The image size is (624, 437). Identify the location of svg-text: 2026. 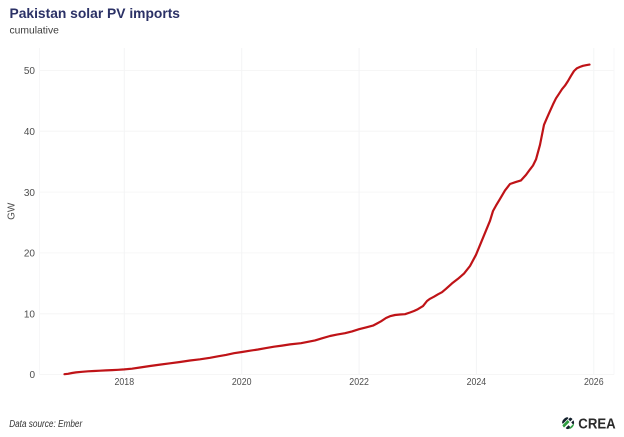
(594, 382).